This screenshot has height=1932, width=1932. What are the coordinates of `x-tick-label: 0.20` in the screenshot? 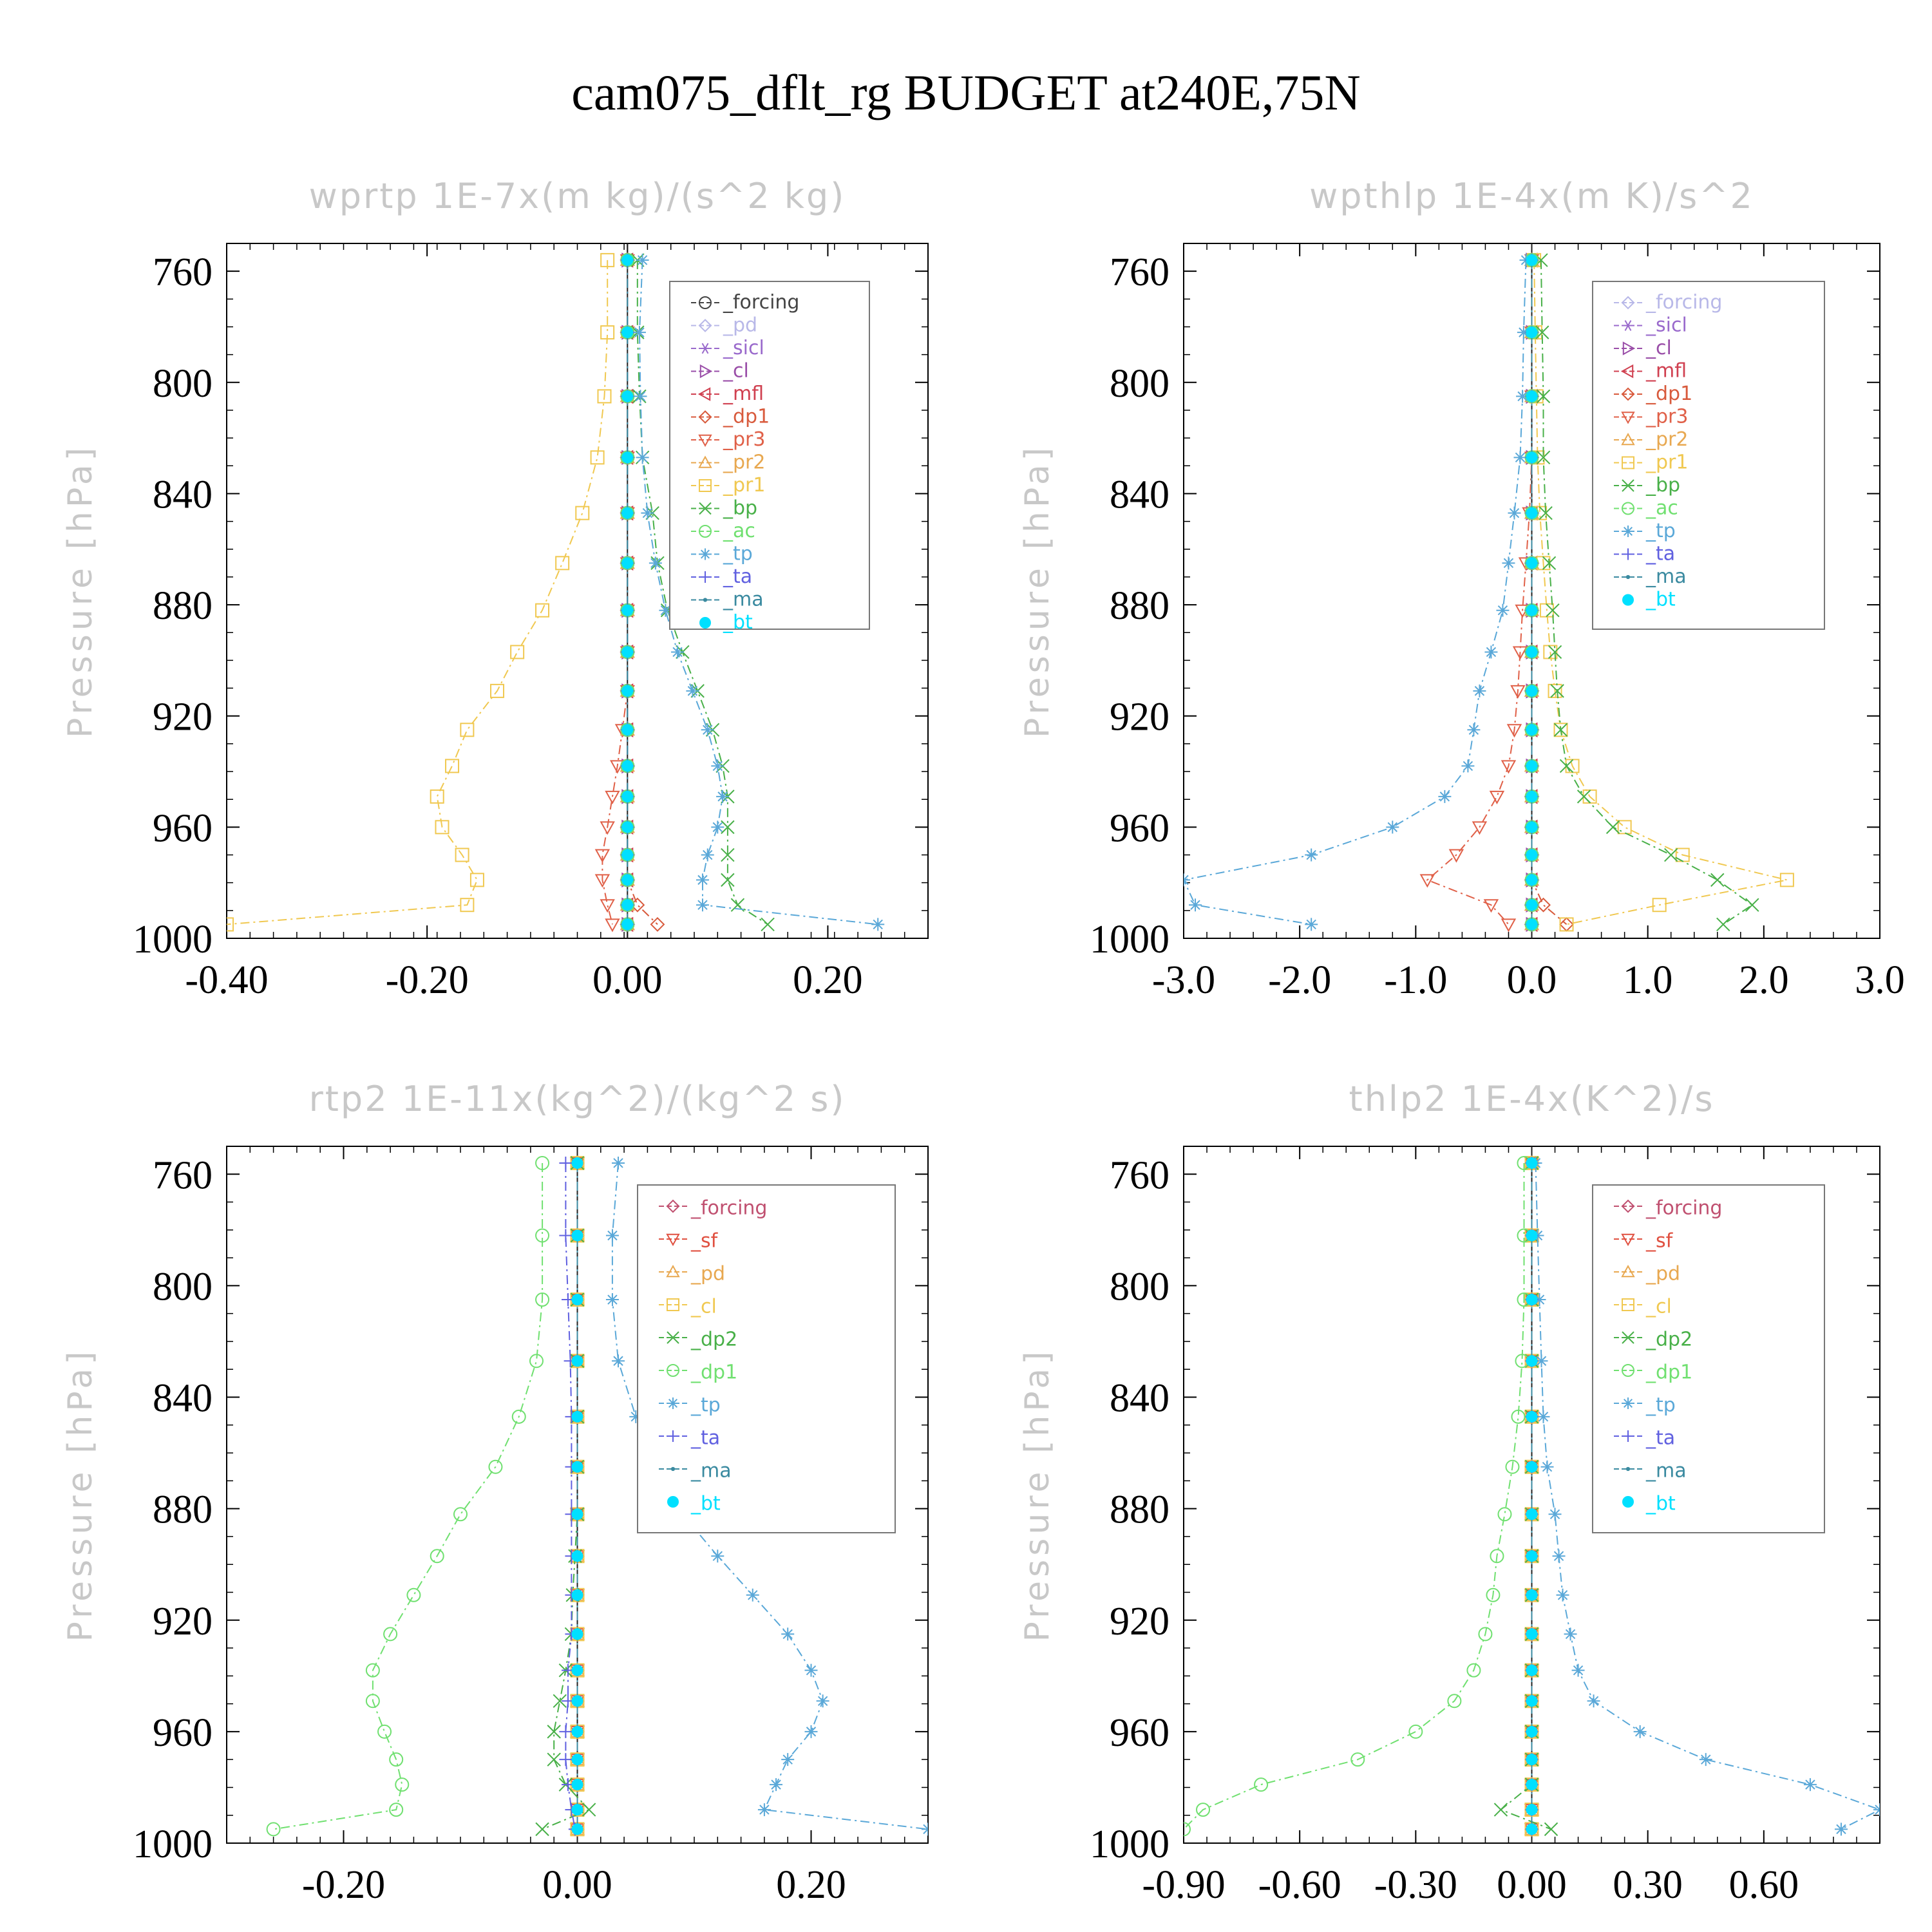 It's located at (811, 1885).